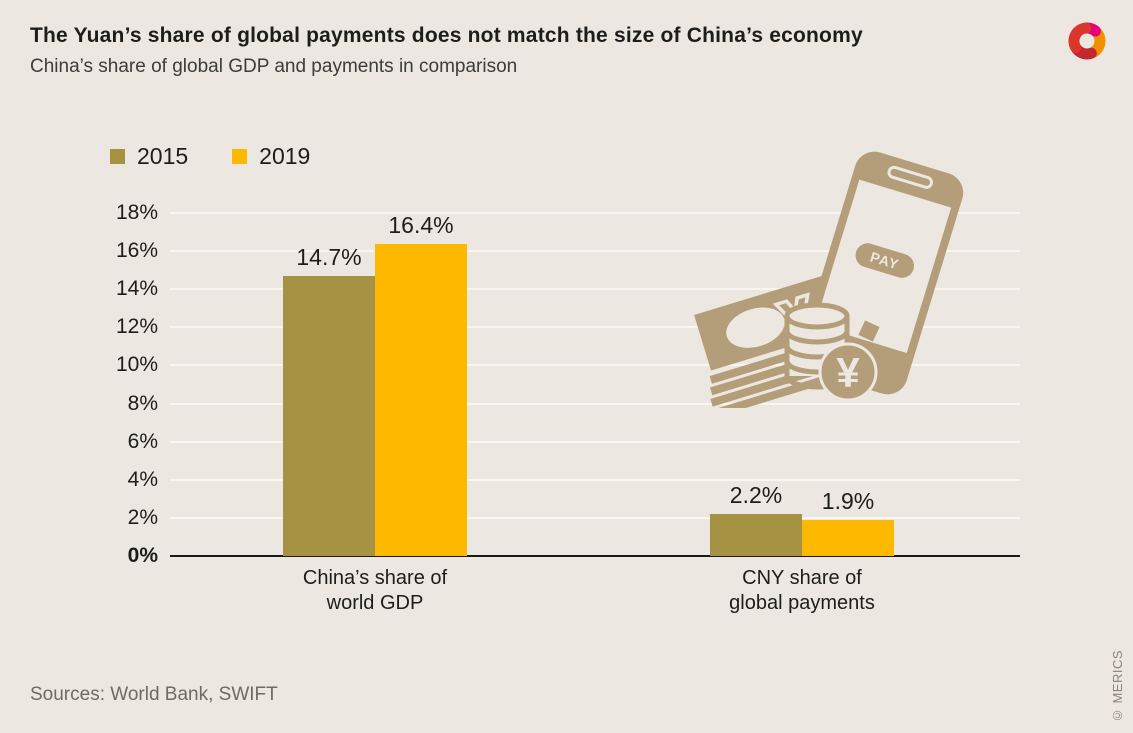  Describe the element at coordinates (136, 212) in the screenshot. I see `y-tick-label: 18%` at that location.